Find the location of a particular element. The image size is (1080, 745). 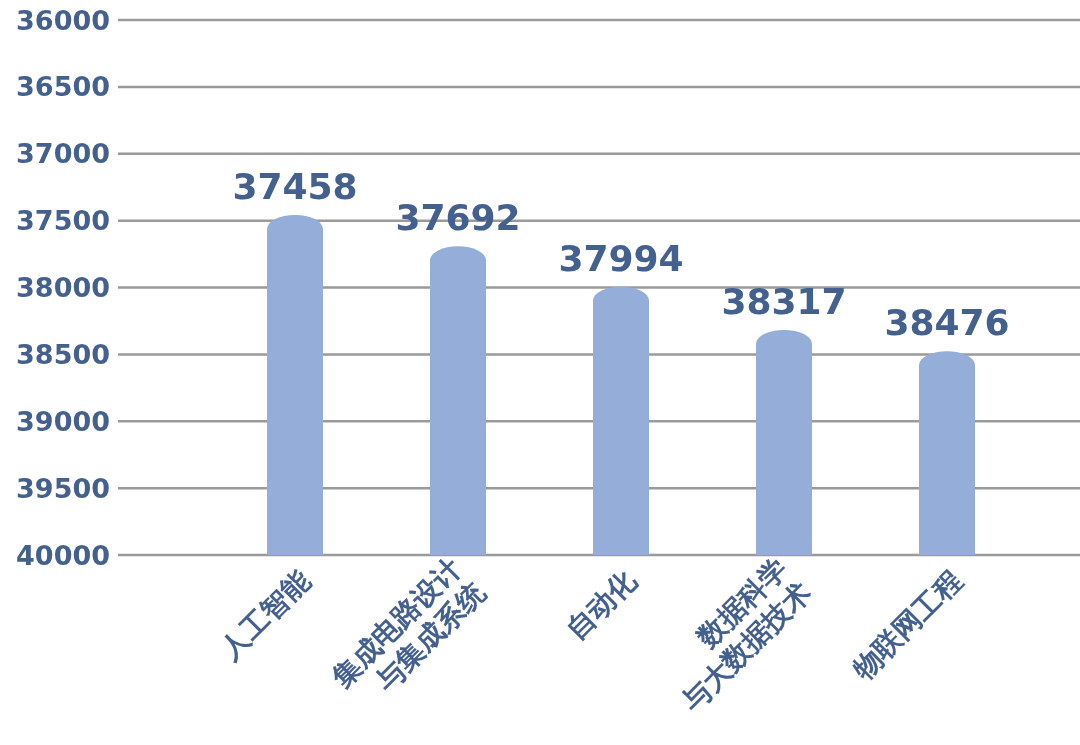

x-tick-label: 人工智能 is located at coordinates (265, 615).